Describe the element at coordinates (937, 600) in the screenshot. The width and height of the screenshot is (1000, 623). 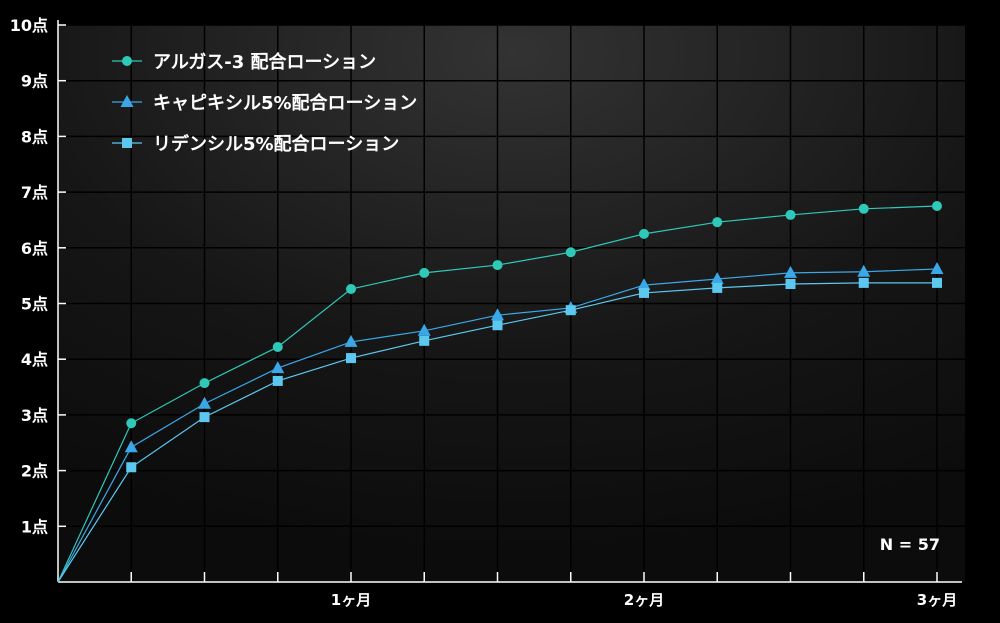
I see `x-tick-label: 3ヶ月` at that location.